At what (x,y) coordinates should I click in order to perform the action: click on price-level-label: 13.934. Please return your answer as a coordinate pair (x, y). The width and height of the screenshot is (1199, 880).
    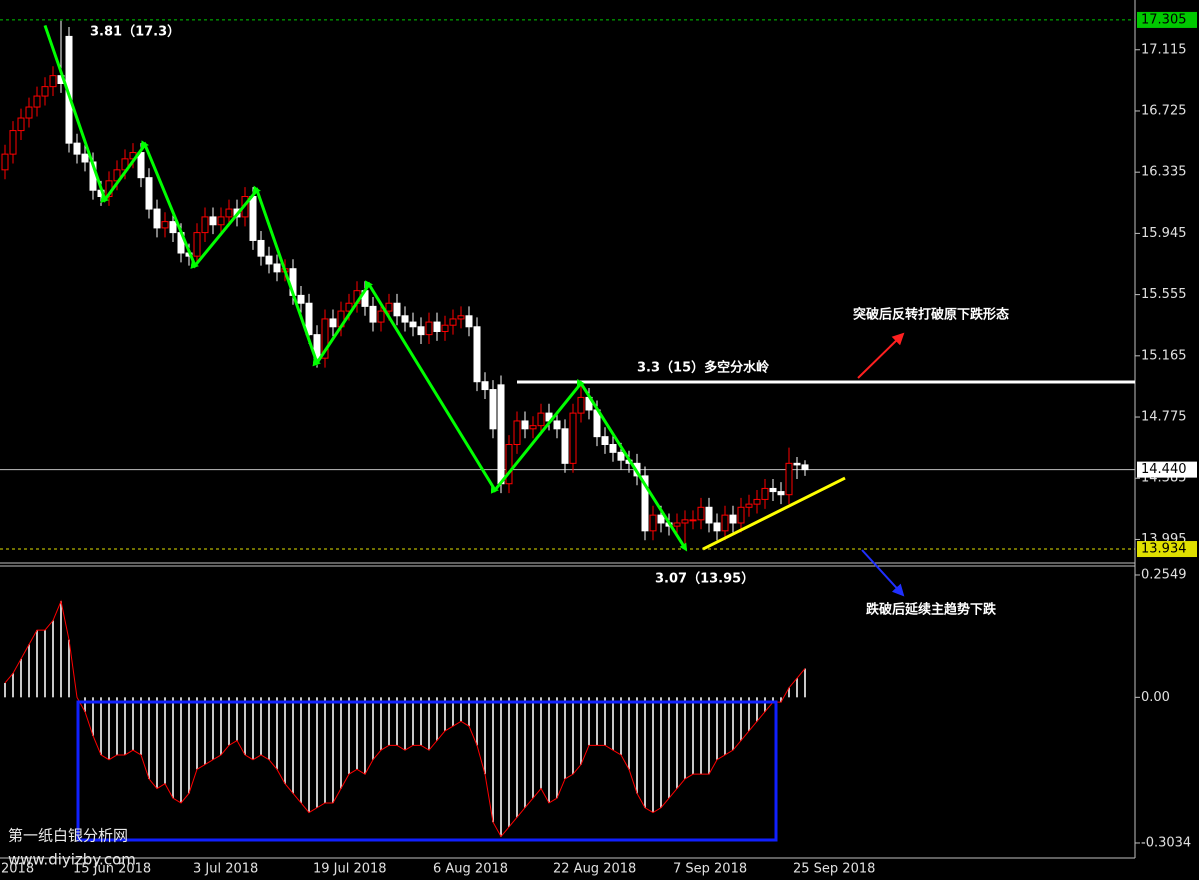
    Looking at the image, I should click on (1164, 549).